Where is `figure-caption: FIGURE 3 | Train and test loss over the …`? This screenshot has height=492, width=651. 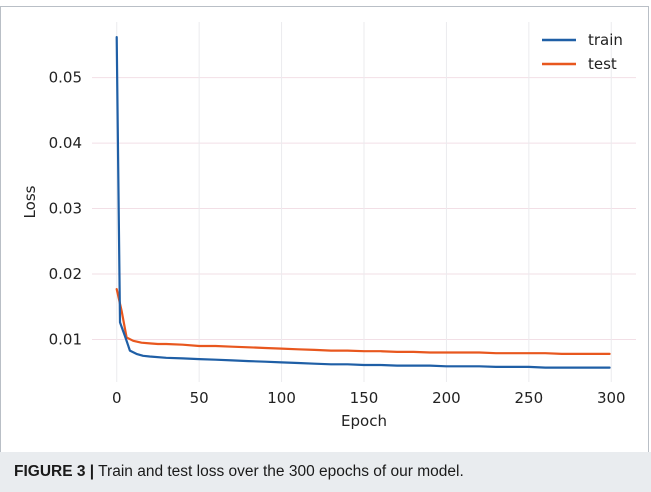
figure-caption: FIGURE 3 | Train and test loss over the … is located at coordinates (325, 472).